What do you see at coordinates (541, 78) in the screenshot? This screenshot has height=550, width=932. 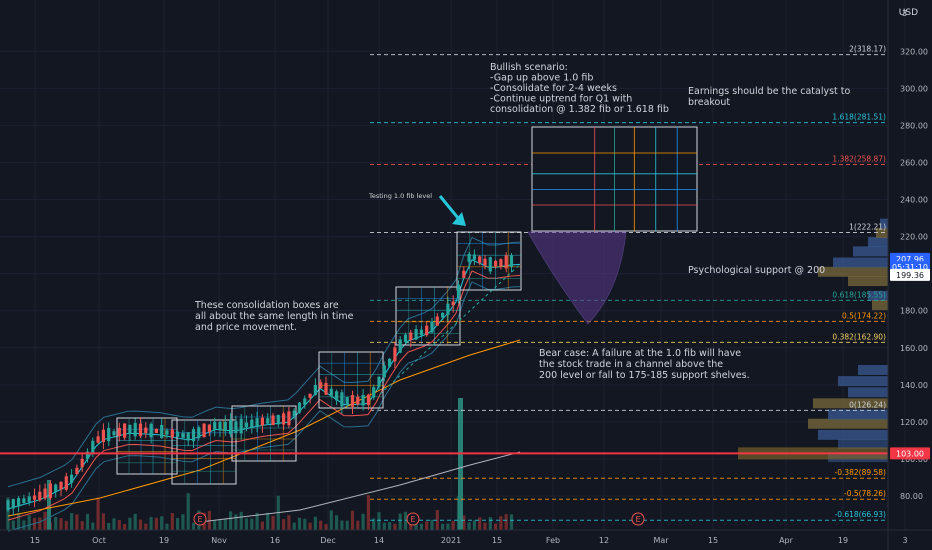 I see `annotation-bull-line: -Gap up above 1.0 fib` at bounding box center [541, 78].